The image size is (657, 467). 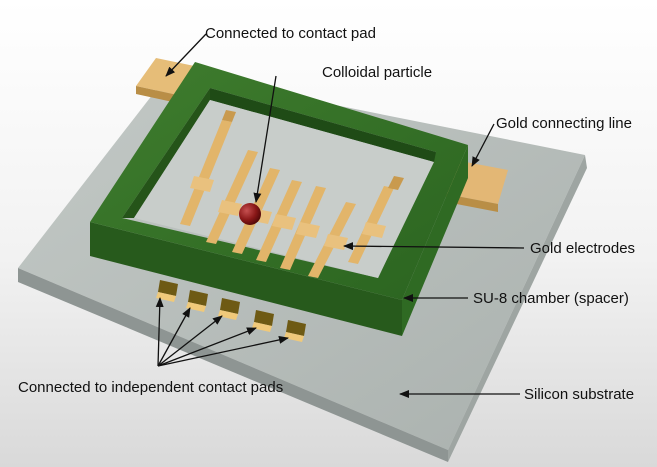 I want to click on label-gold-electrodes: Gold electrodes, so click(x=582, y=248).